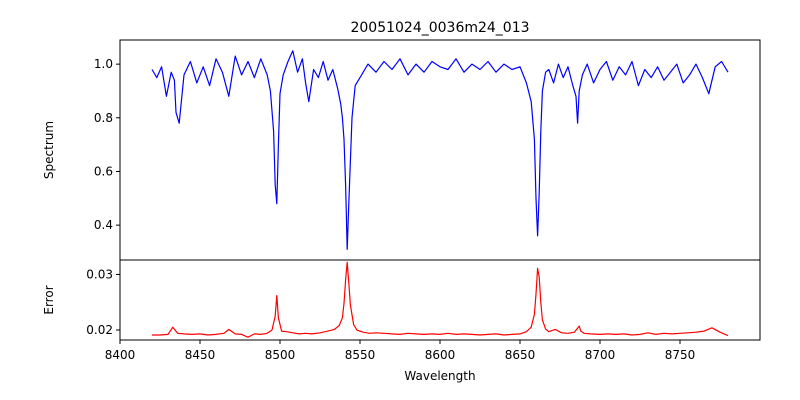 This screenshot has width=800, height=400. Describe the element at coordinates (99, 330) in the screenshot. I see `error-y-tick-label: 0.02` at that location.